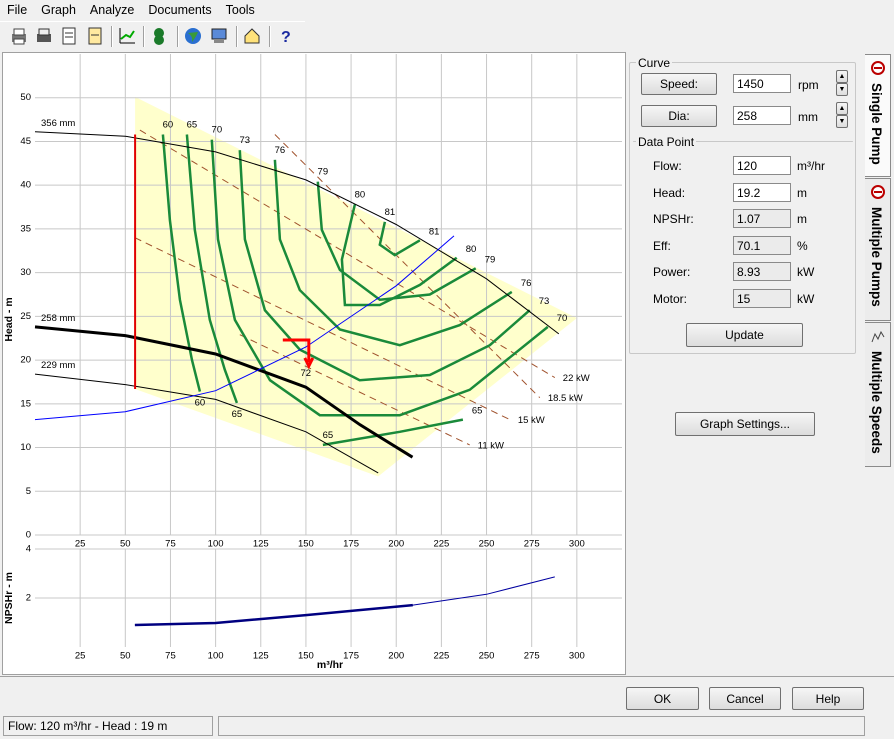 This screenshot has height=739, width=894. Describe the element at coordinates (219, 36) in the screenshot. I see `computer-icon` at that location.